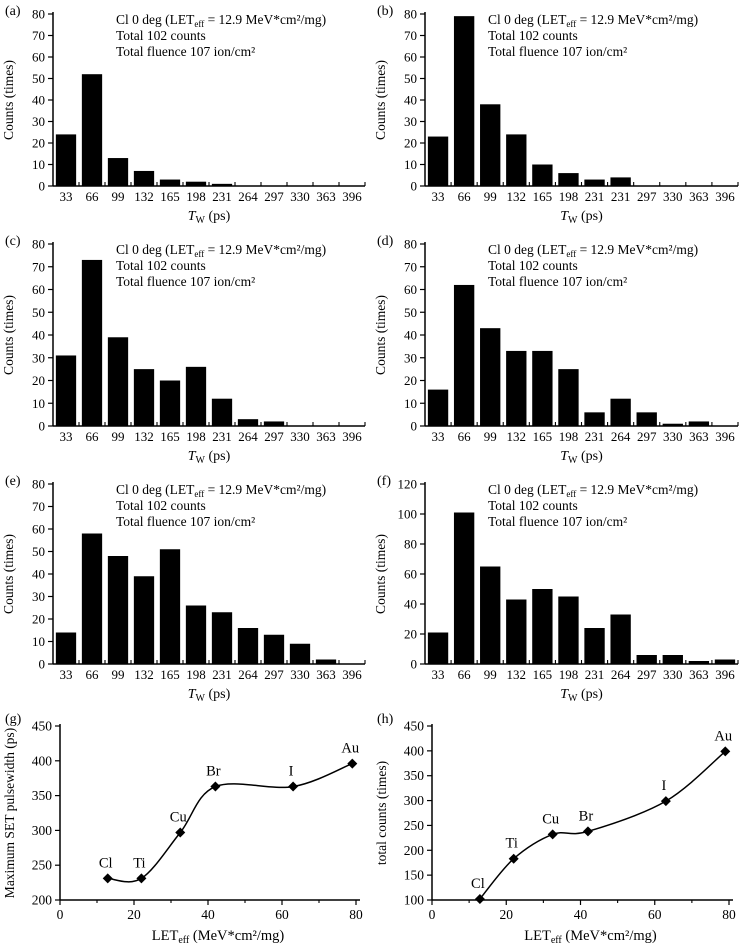 The height and width of the screenshot is (944, 745). Describe the element at coordinates (511, 844) in the screenshot. I see `point-label-Ti: Ti` at that location.